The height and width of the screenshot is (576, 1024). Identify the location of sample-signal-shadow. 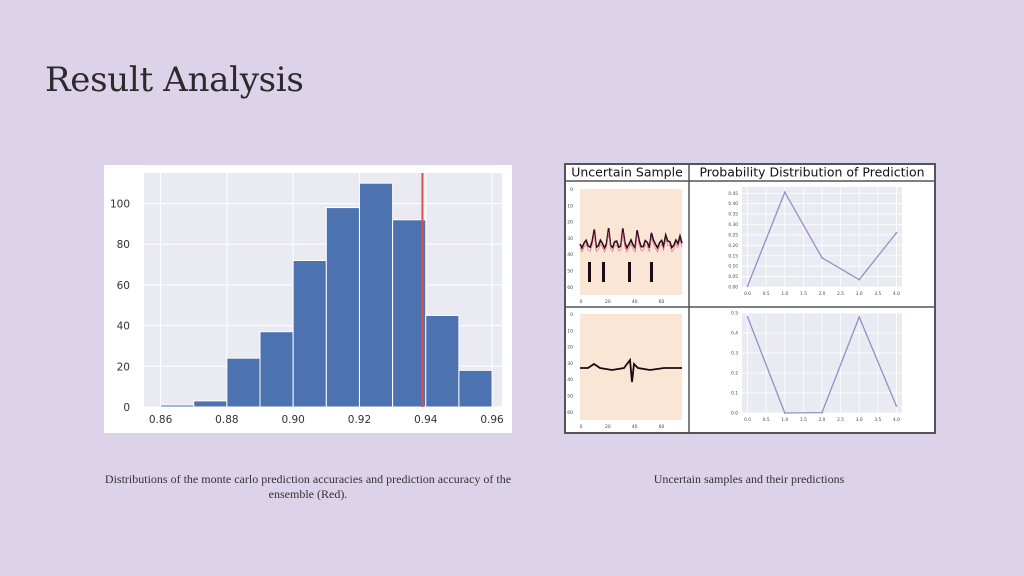
(631, 242).